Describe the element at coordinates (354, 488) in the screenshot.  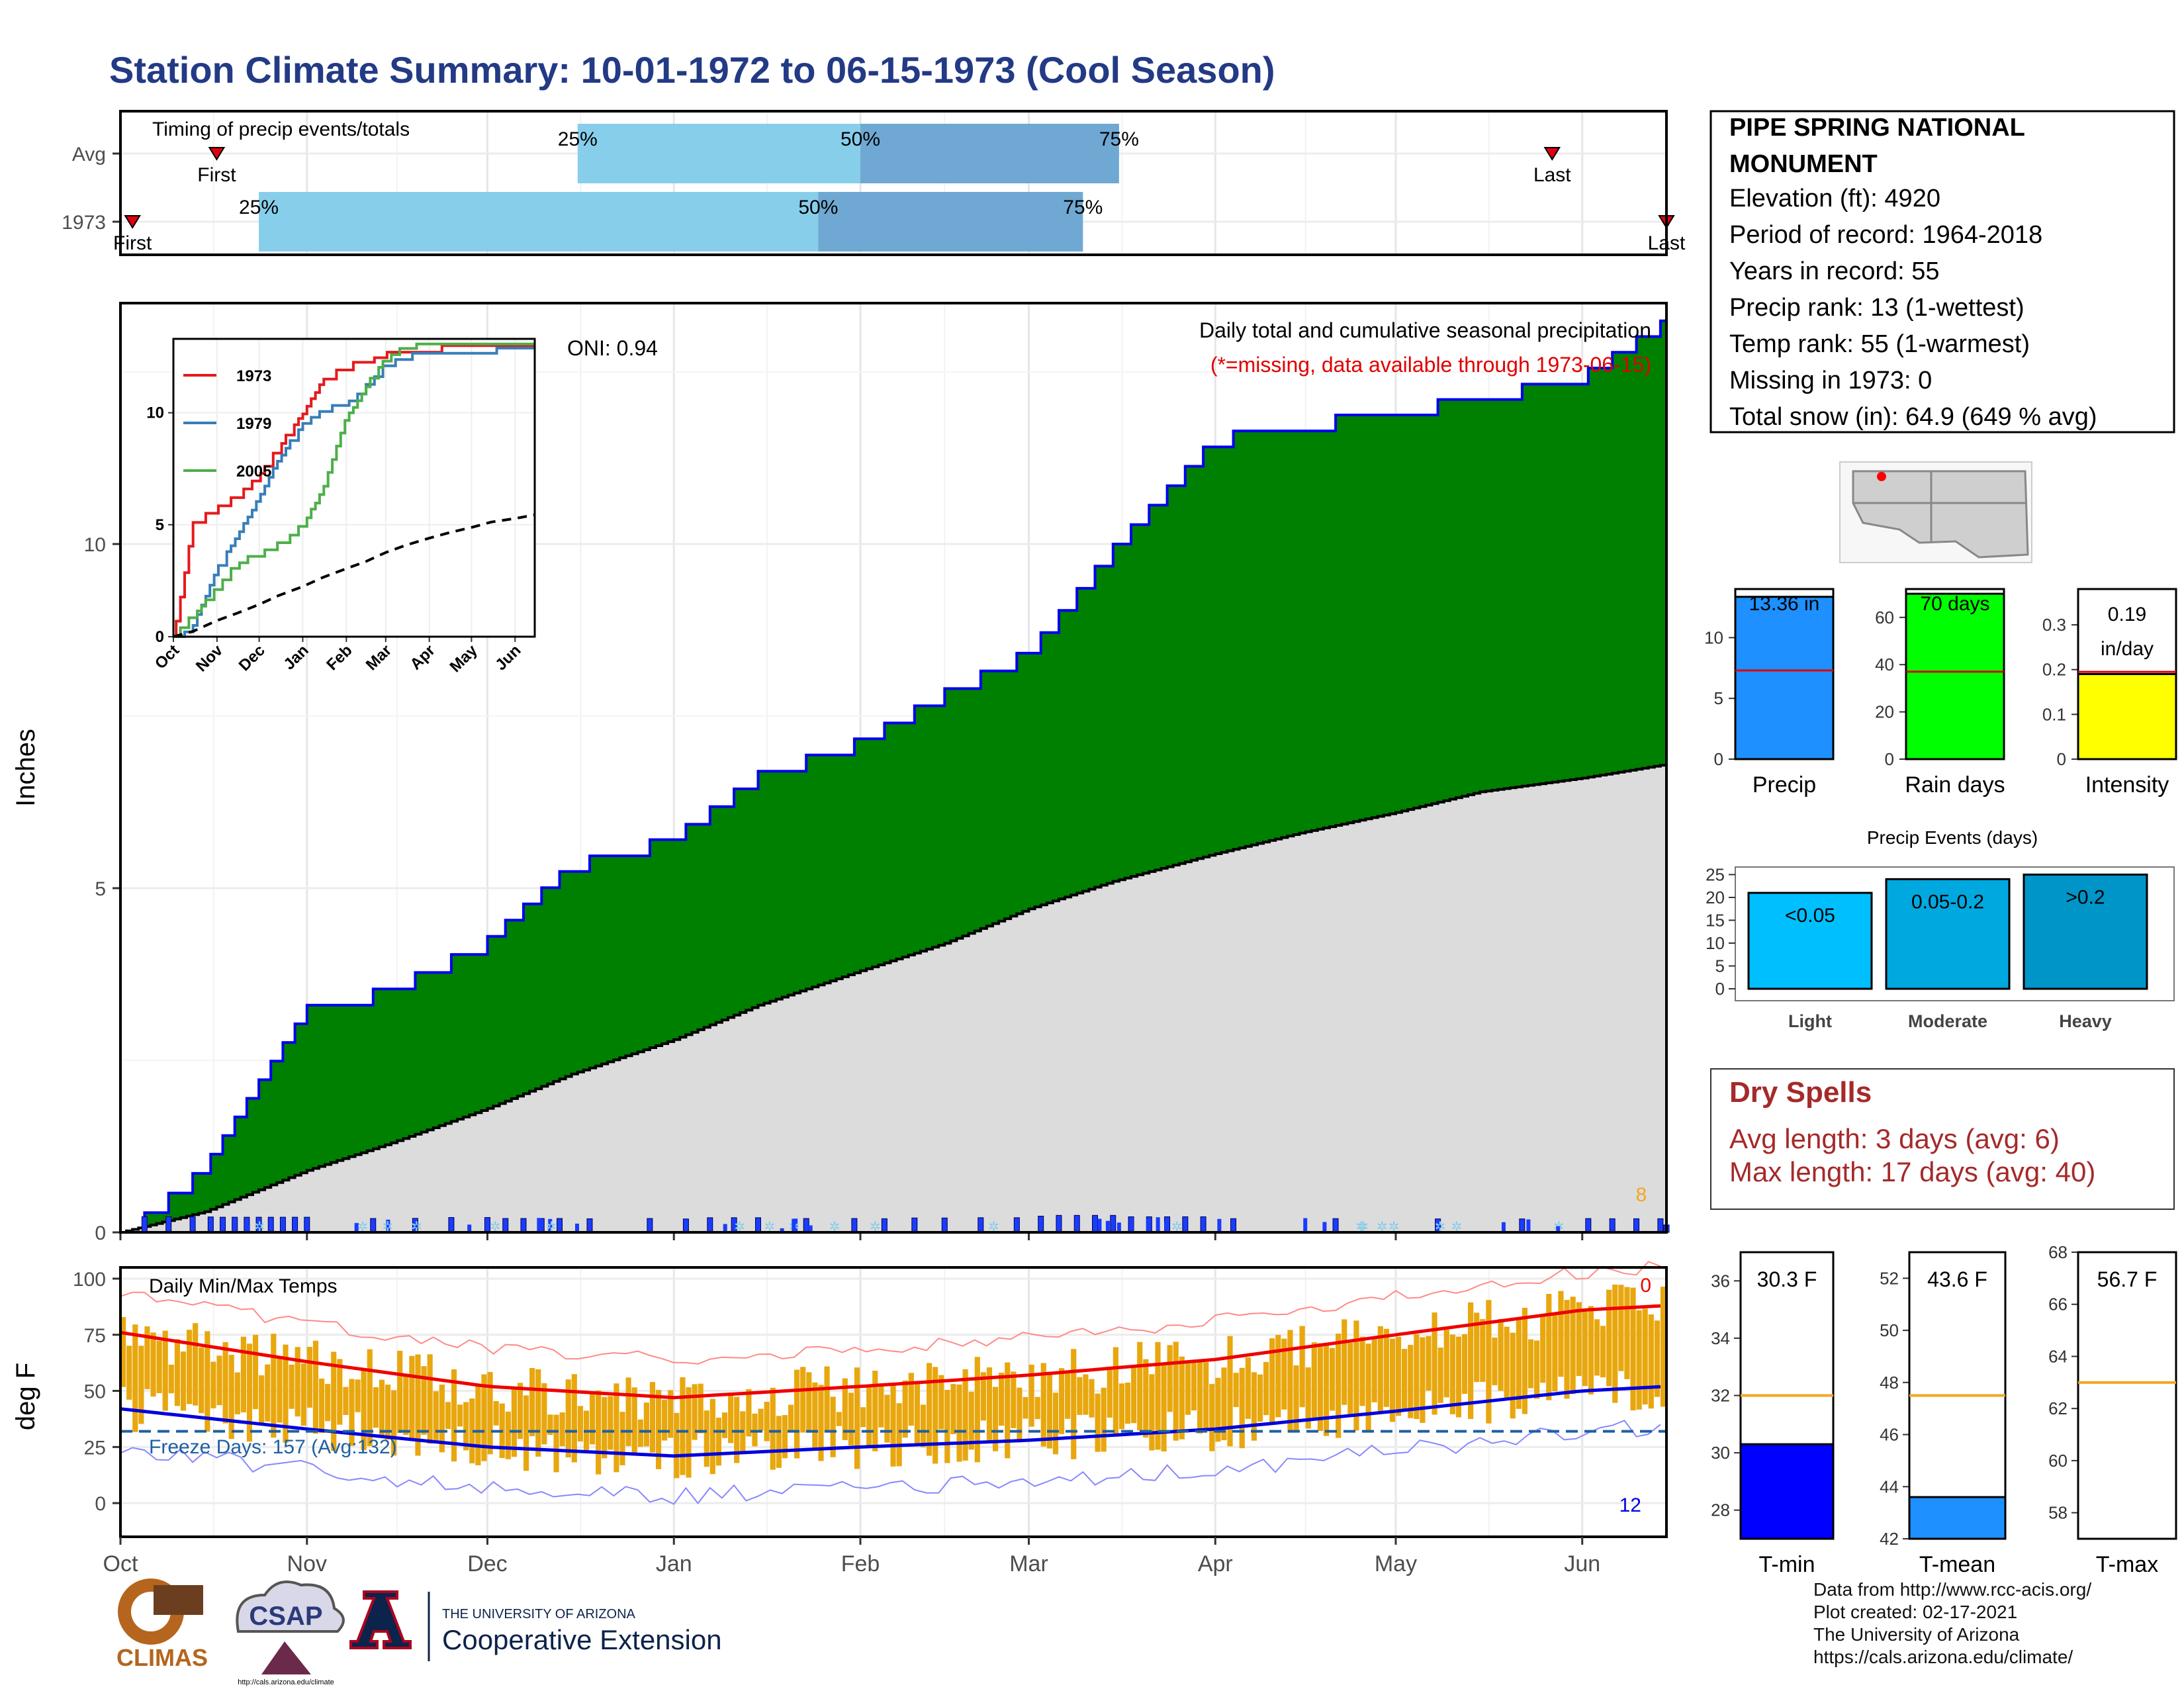
I see `inset-background` at that location.